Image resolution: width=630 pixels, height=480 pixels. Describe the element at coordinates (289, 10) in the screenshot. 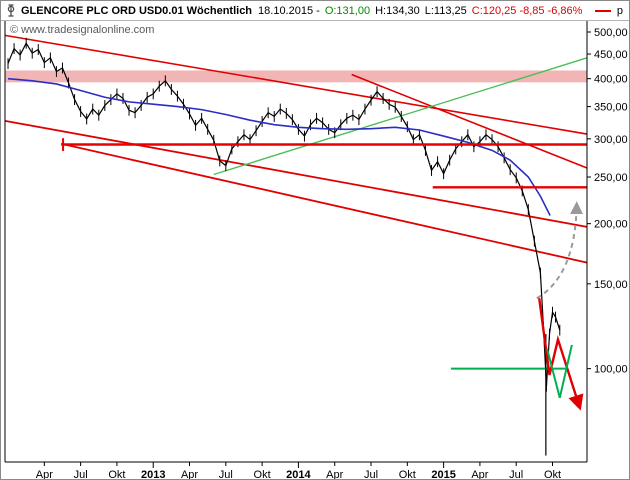

I see `quote-date: 18.10.2015 -` at that location.